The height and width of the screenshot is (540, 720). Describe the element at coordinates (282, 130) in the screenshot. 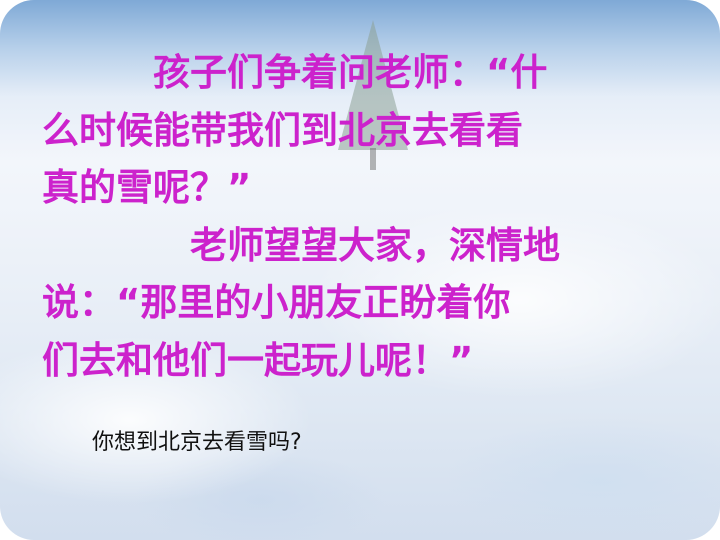

I see `story-line-2: 么时候能带我们到北京去看看` at that location.